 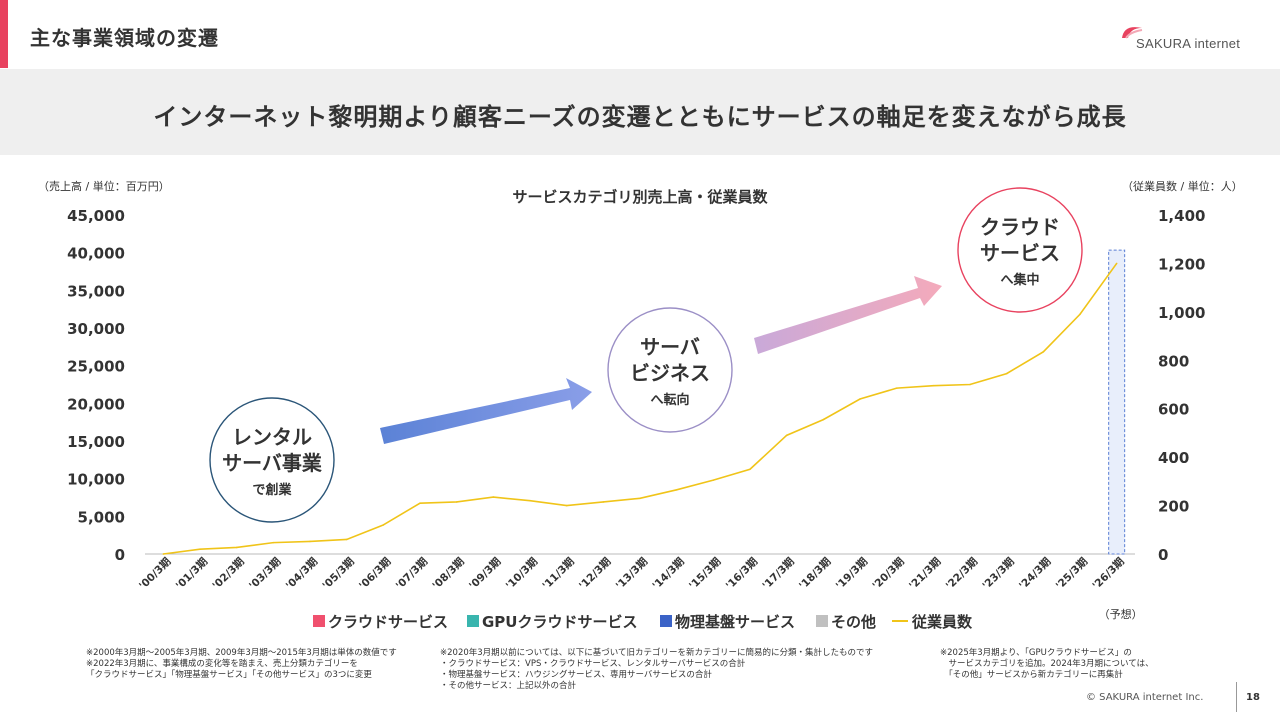 I want to click on annotation-sub: へ転向, so click(x=669, y=400).